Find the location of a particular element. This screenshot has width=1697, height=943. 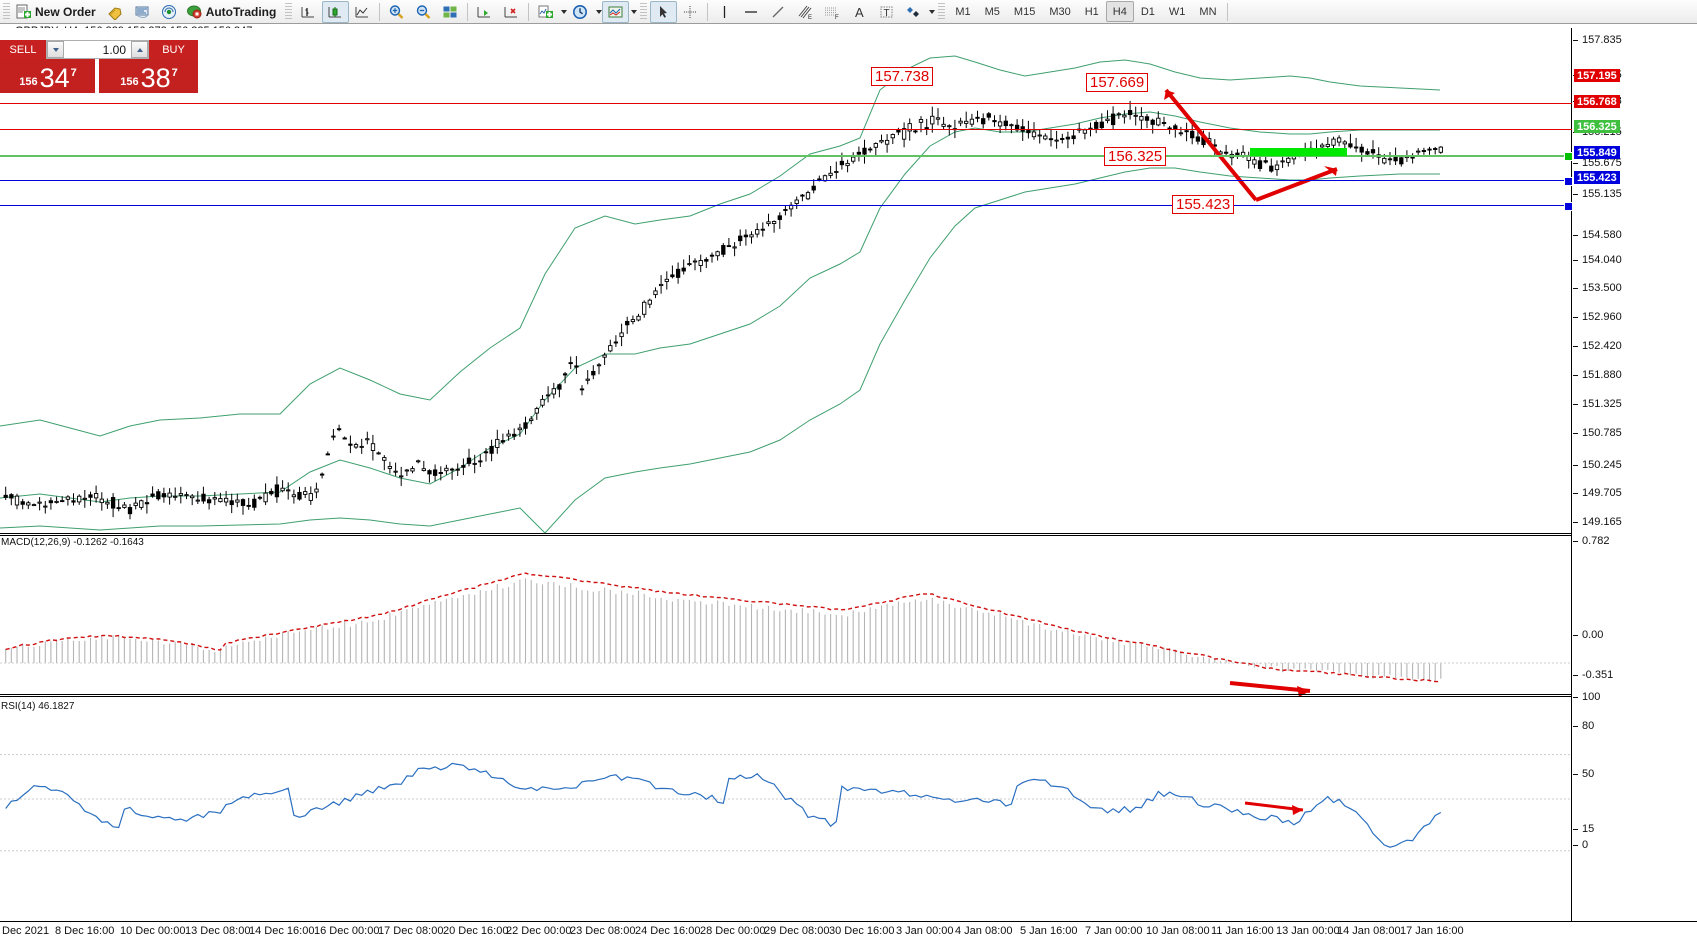

buy-price-prefix: 156 is located at coordinates (129, 82).